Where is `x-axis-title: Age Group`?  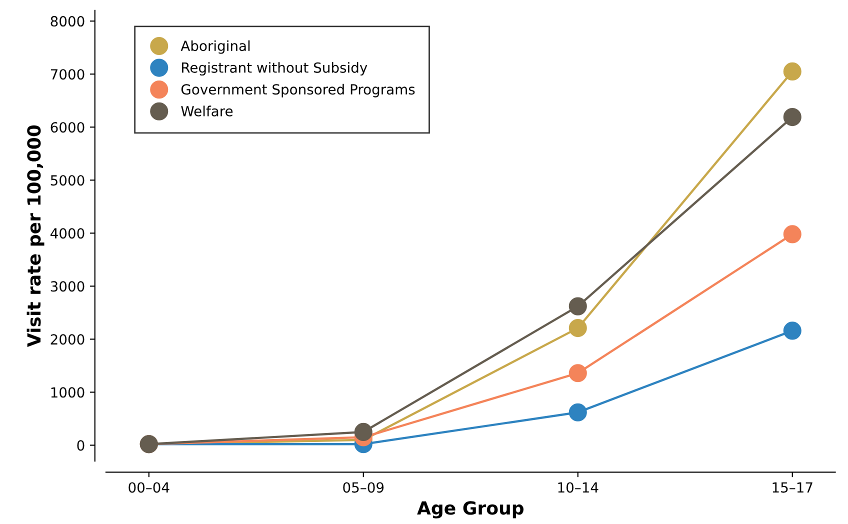
x-axis-title: Age Group is located at coordinates (470, 509).